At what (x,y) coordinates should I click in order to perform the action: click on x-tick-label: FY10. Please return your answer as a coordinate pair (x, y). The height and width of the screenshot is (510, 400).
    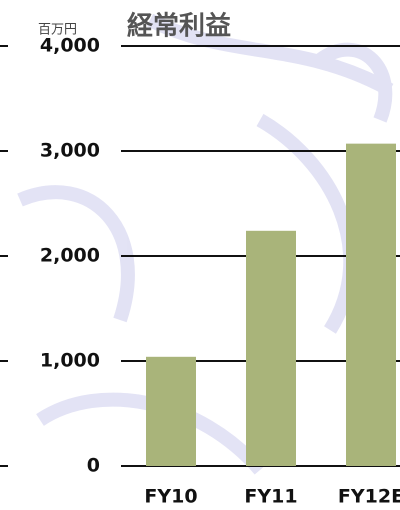
    Looking at the image, I should click on (170, 497).